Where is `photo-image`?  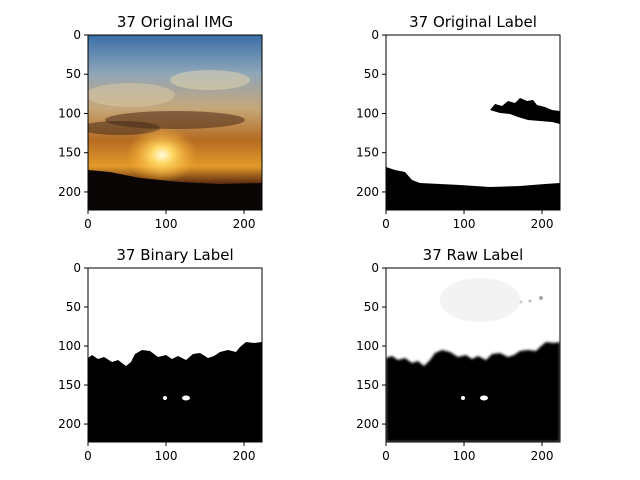
photo-image is located at coordinates (175, 122).